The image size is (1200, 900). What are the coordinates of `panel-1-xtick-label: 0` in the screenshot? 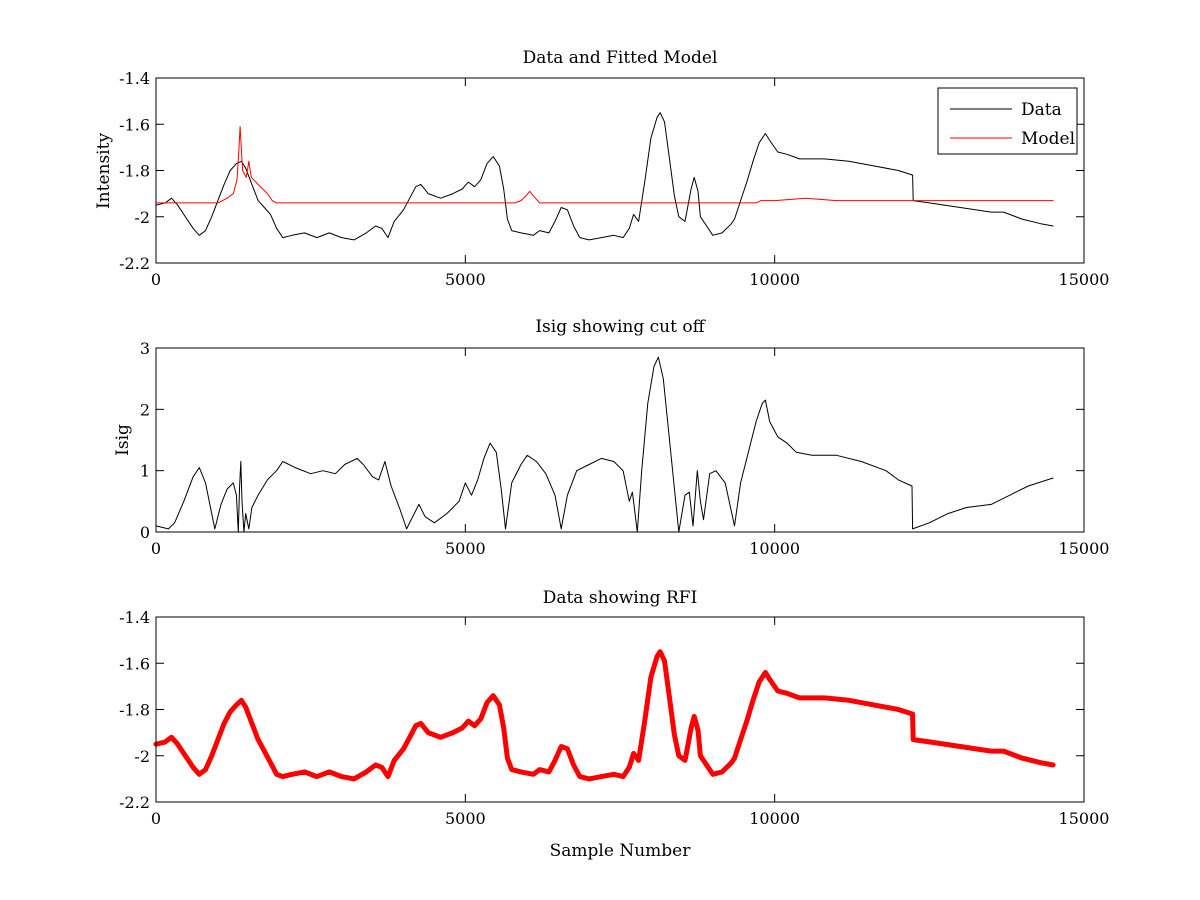 It's located at (156, 279).